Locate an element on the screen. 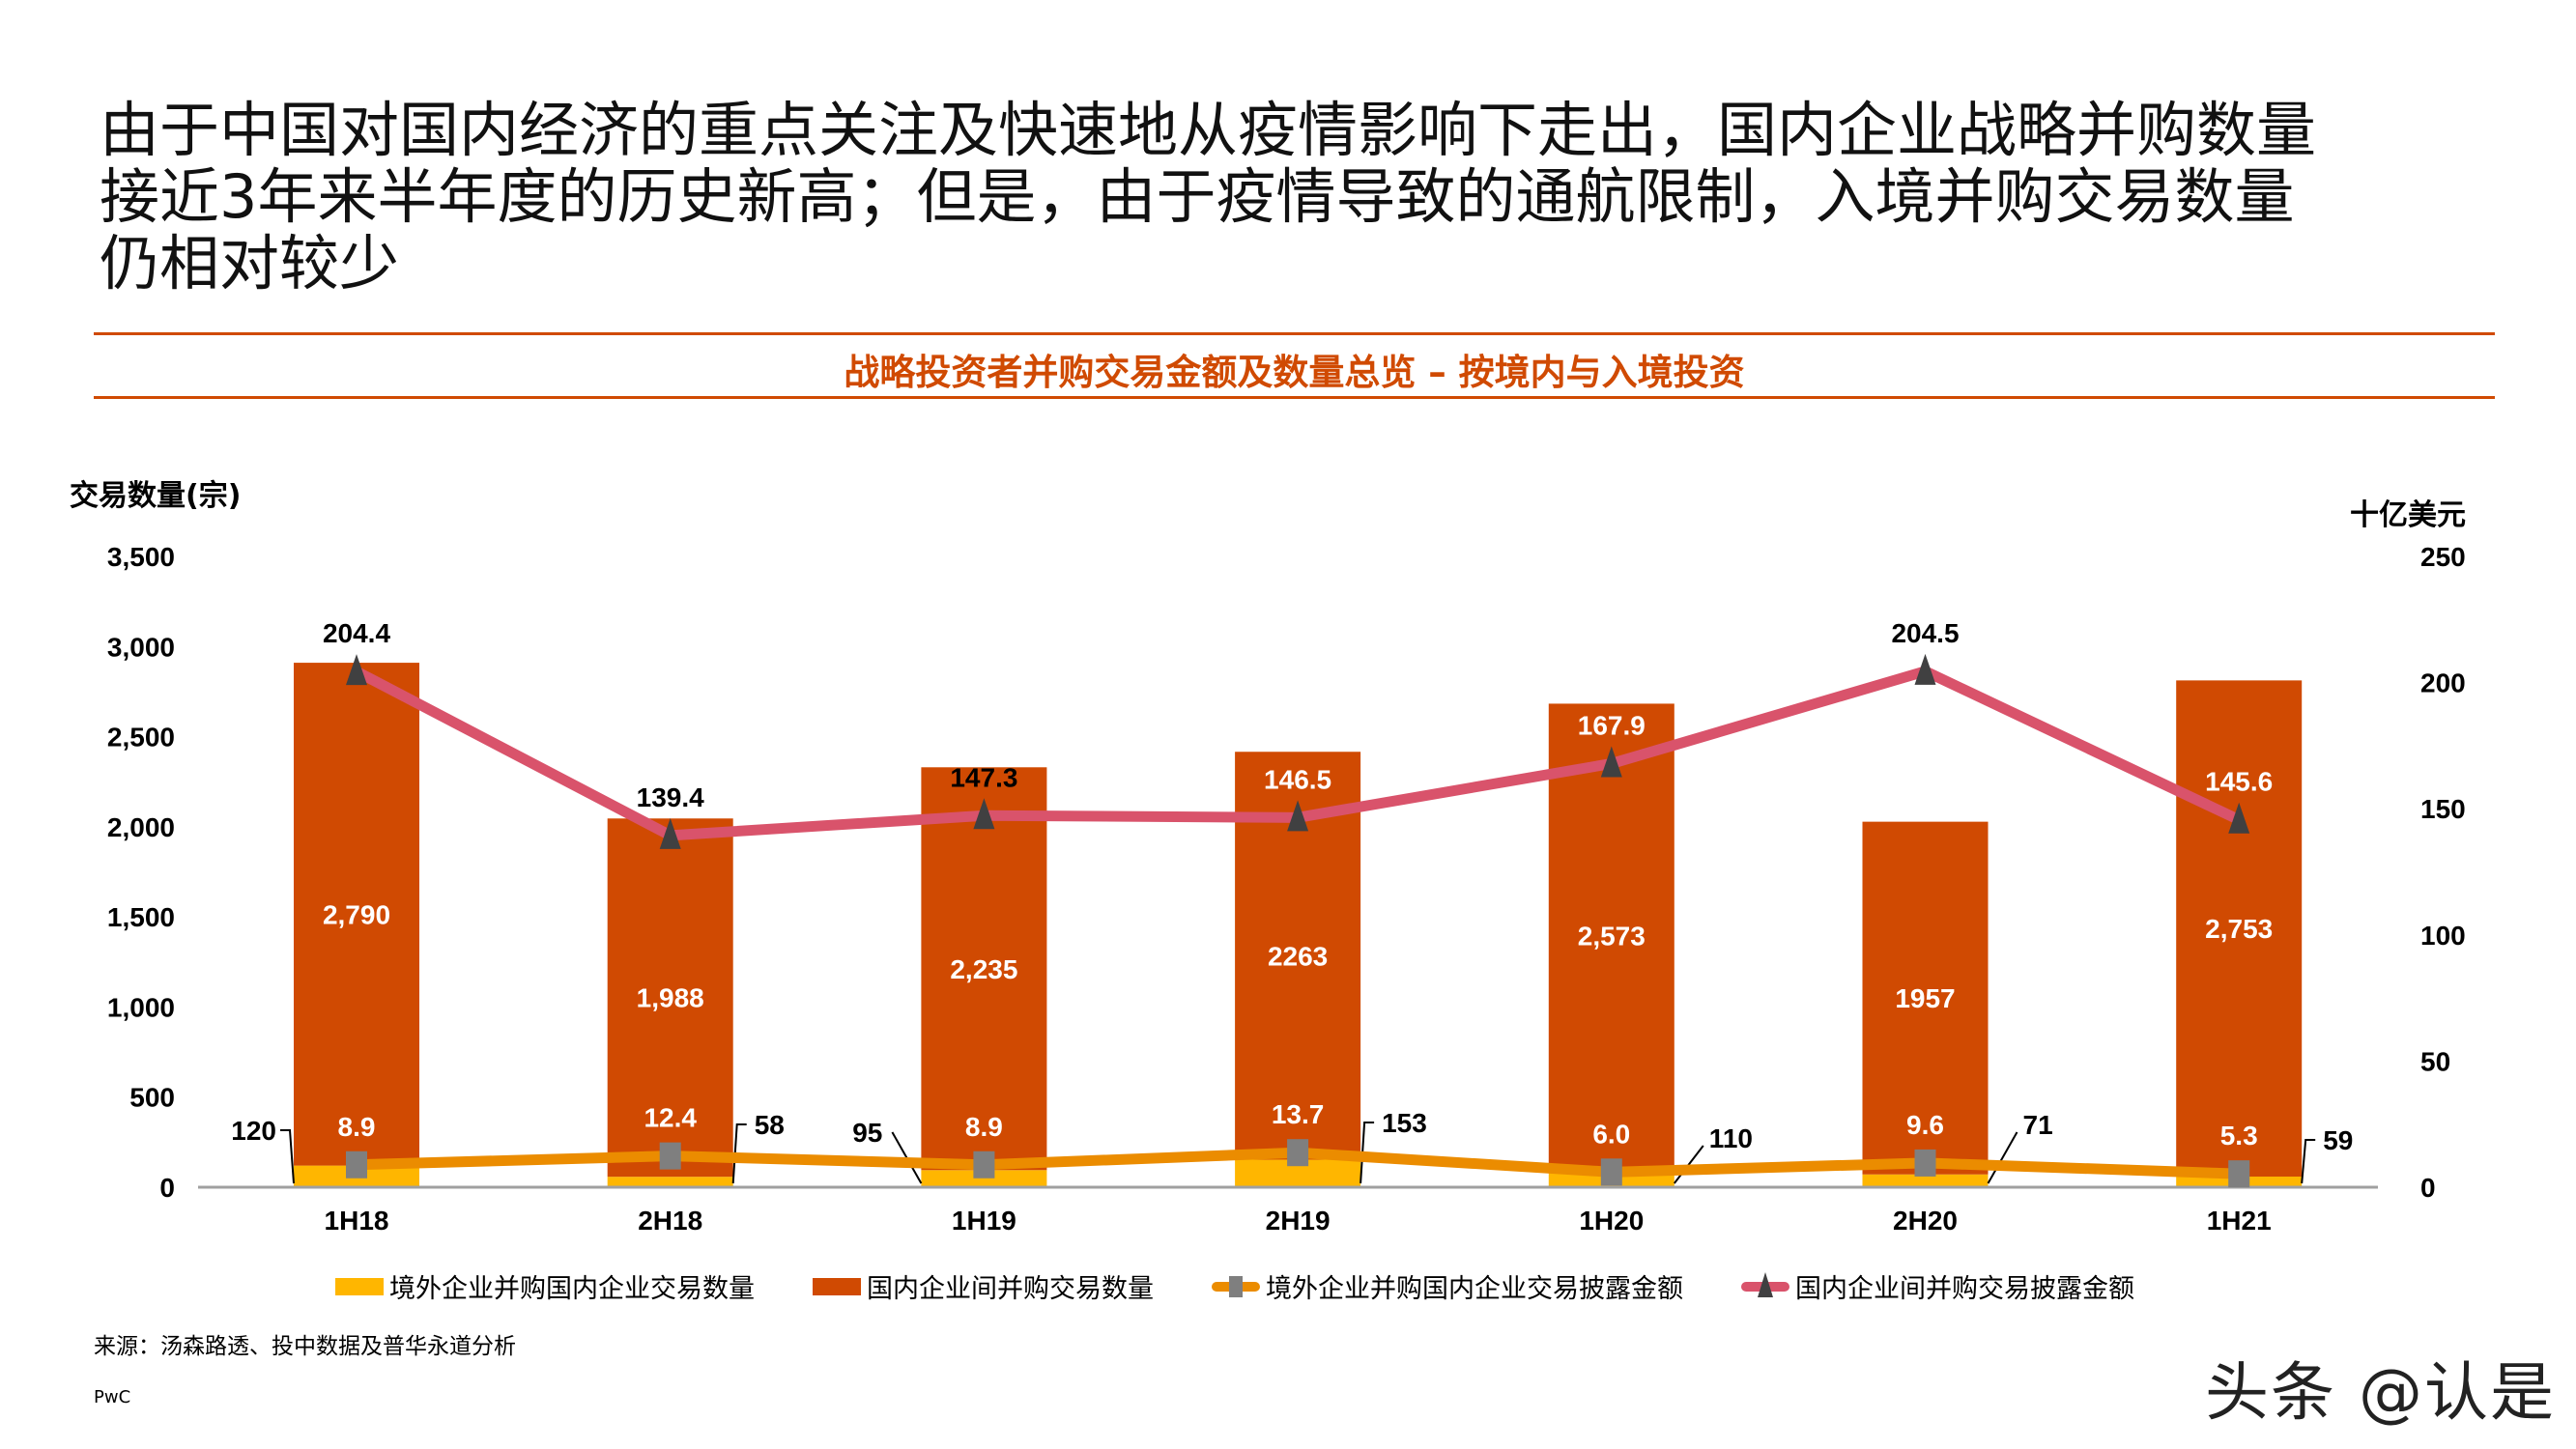  bar-label-domestic-count: 2,790 is located at coordinates (357, 914).